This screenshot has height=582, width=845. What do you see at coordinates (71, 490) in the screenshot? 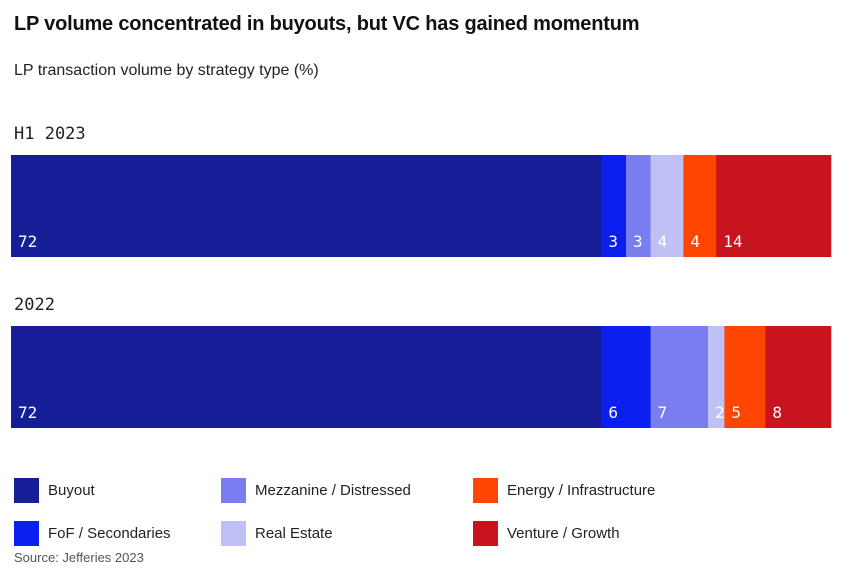
I see `legend-label-buyout: Buyout` at bounding box center [71, 490].